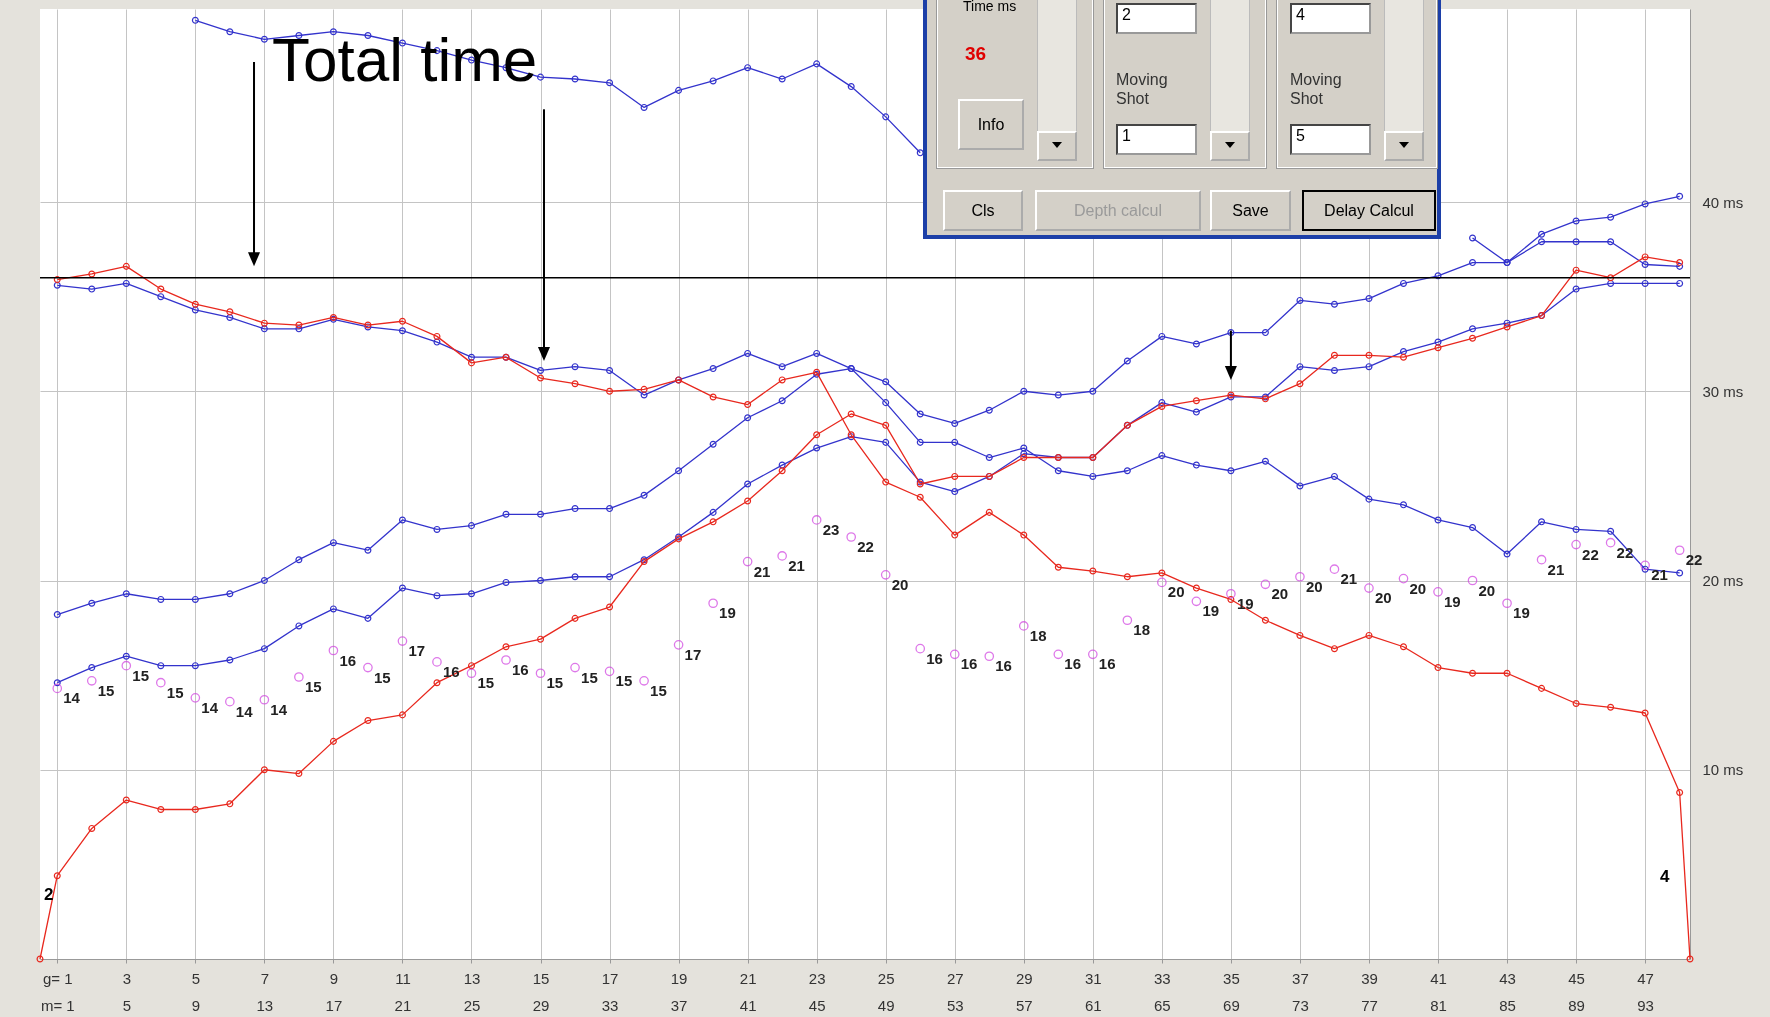 The image size is (1770, 1017). What do you see at coordinates (541, 978) in the screenshot?
I see `x-tick-label: 15` at bounding box center [541, 978].